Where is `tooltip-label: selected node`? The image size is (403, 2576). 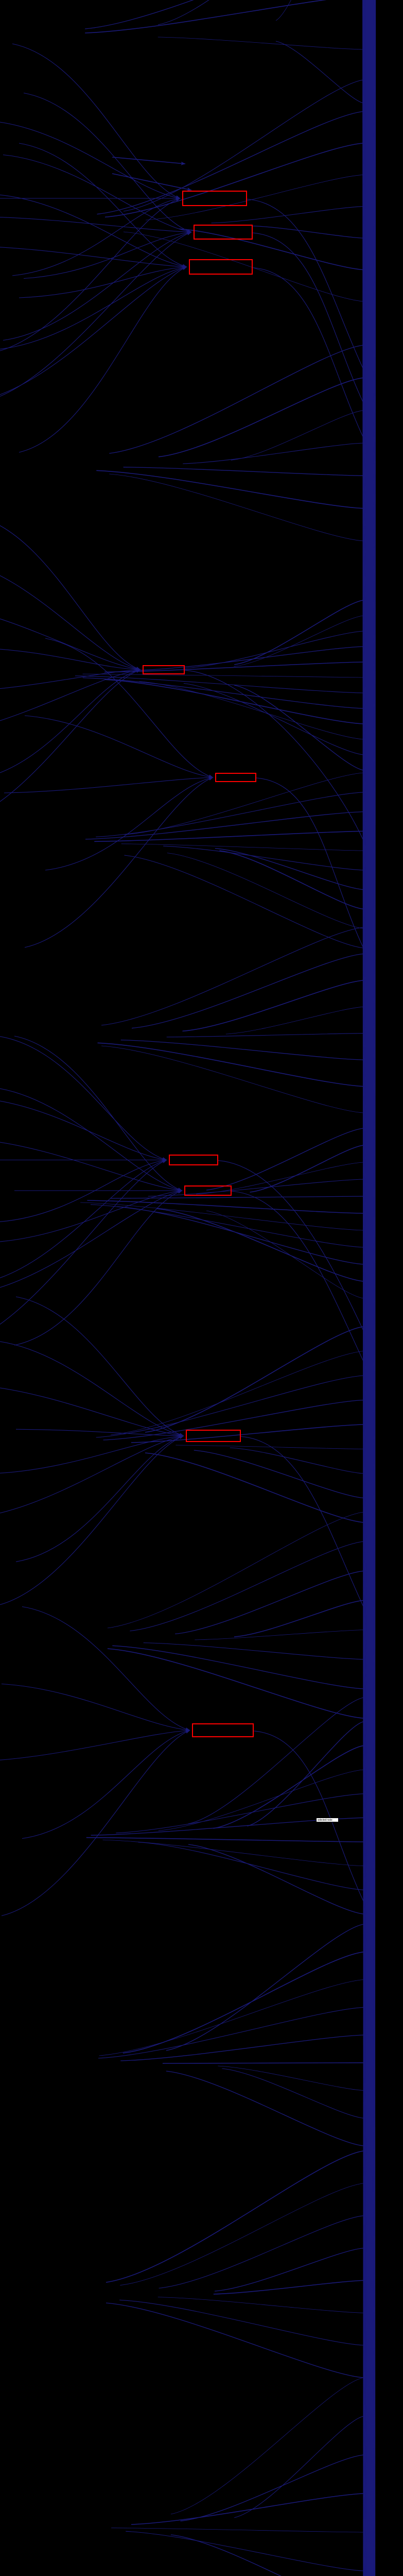 tooltip-label: selected node is located at coordinates (325, 1820).